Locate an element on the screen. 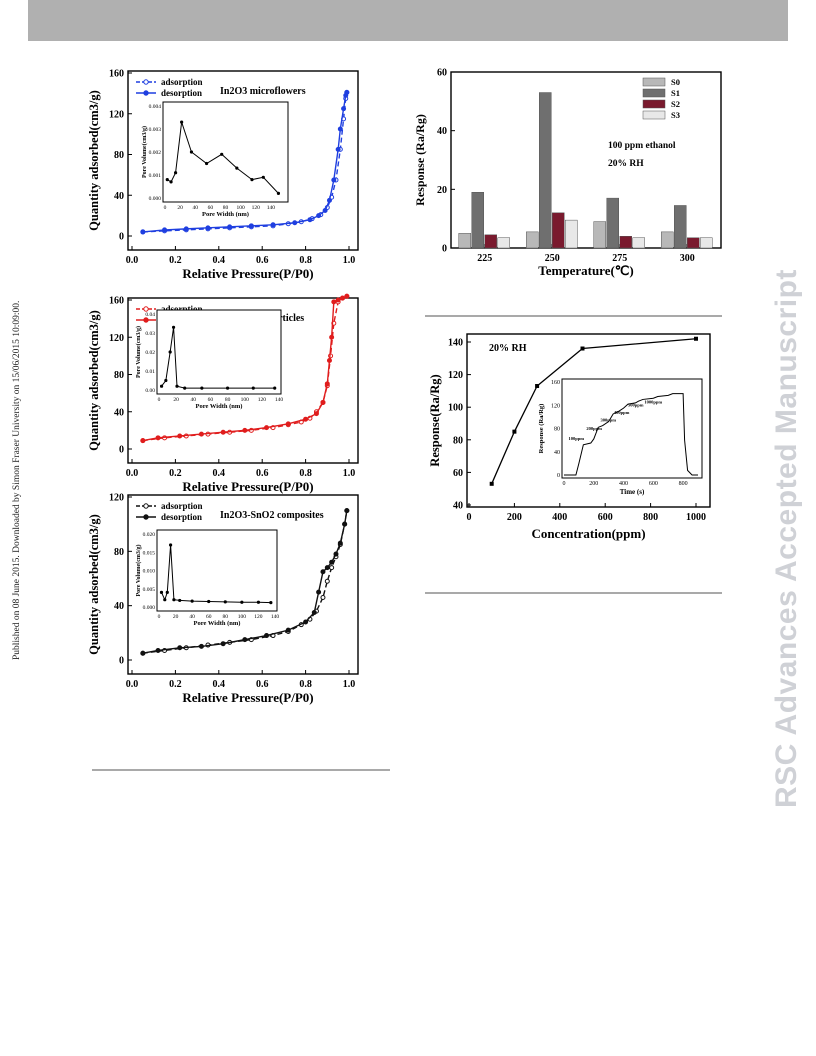 Image resolution: width=816 pixels, height=1056 pixels. response-bar-chart-legend-label: S0 is located at coordinates (675, 82).